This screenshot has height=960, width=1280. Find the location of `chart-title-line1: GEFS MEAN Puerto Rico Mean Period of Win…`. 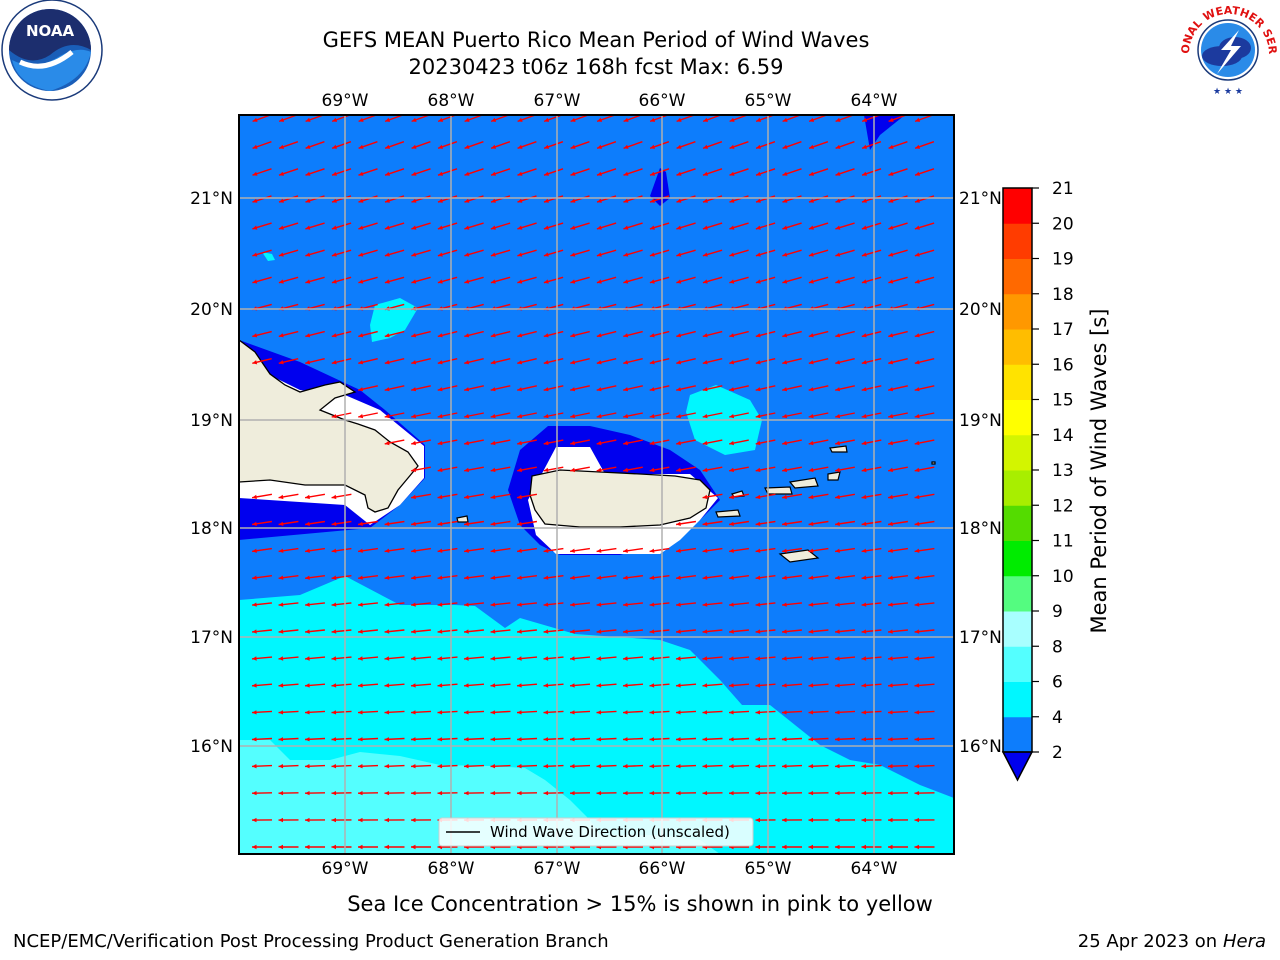

chart-title-line1: GEFS MEAN Puerto Rico Mean Period of Win… is located at coordinates (596, 40).